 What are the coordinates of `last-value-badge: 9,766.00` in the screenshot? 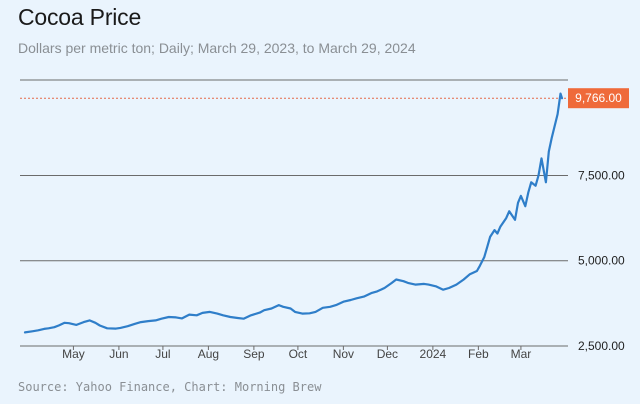 It's located at (598, 98).